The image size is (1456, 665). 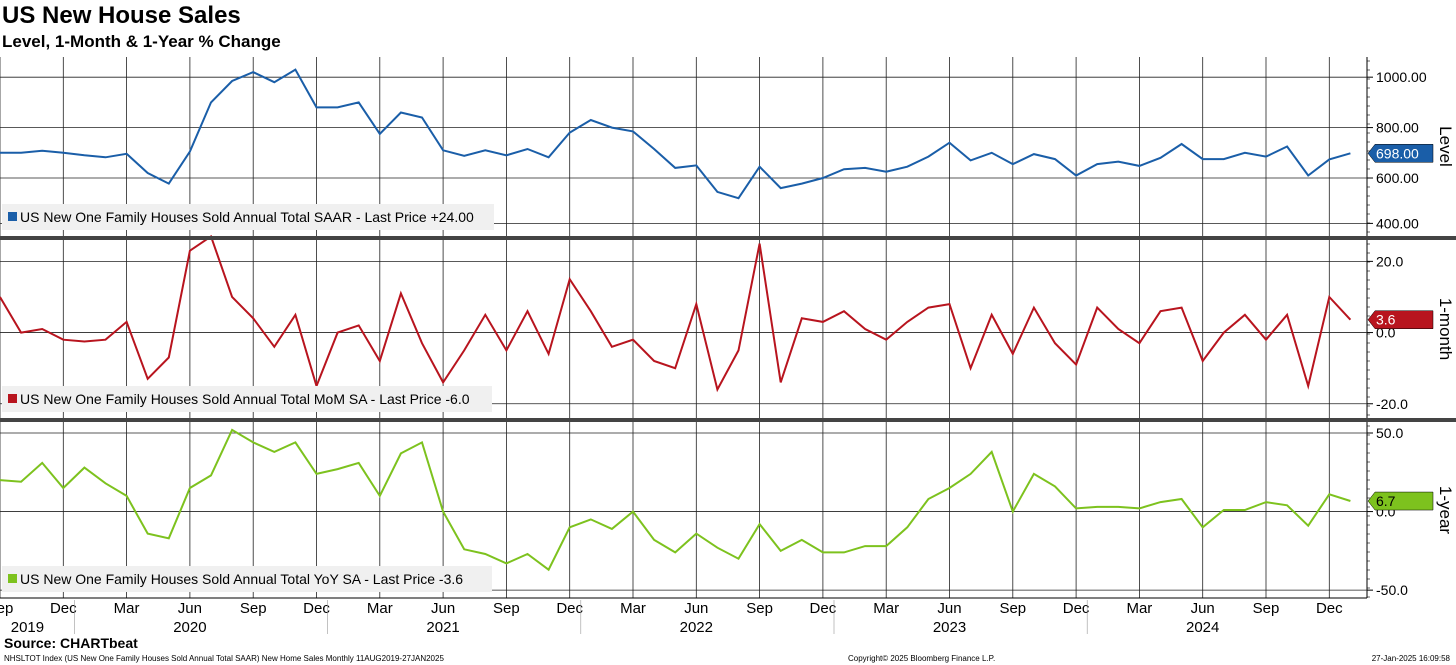 I want to click on y-tick-label: 600.00, so click(x=1397, y=178).